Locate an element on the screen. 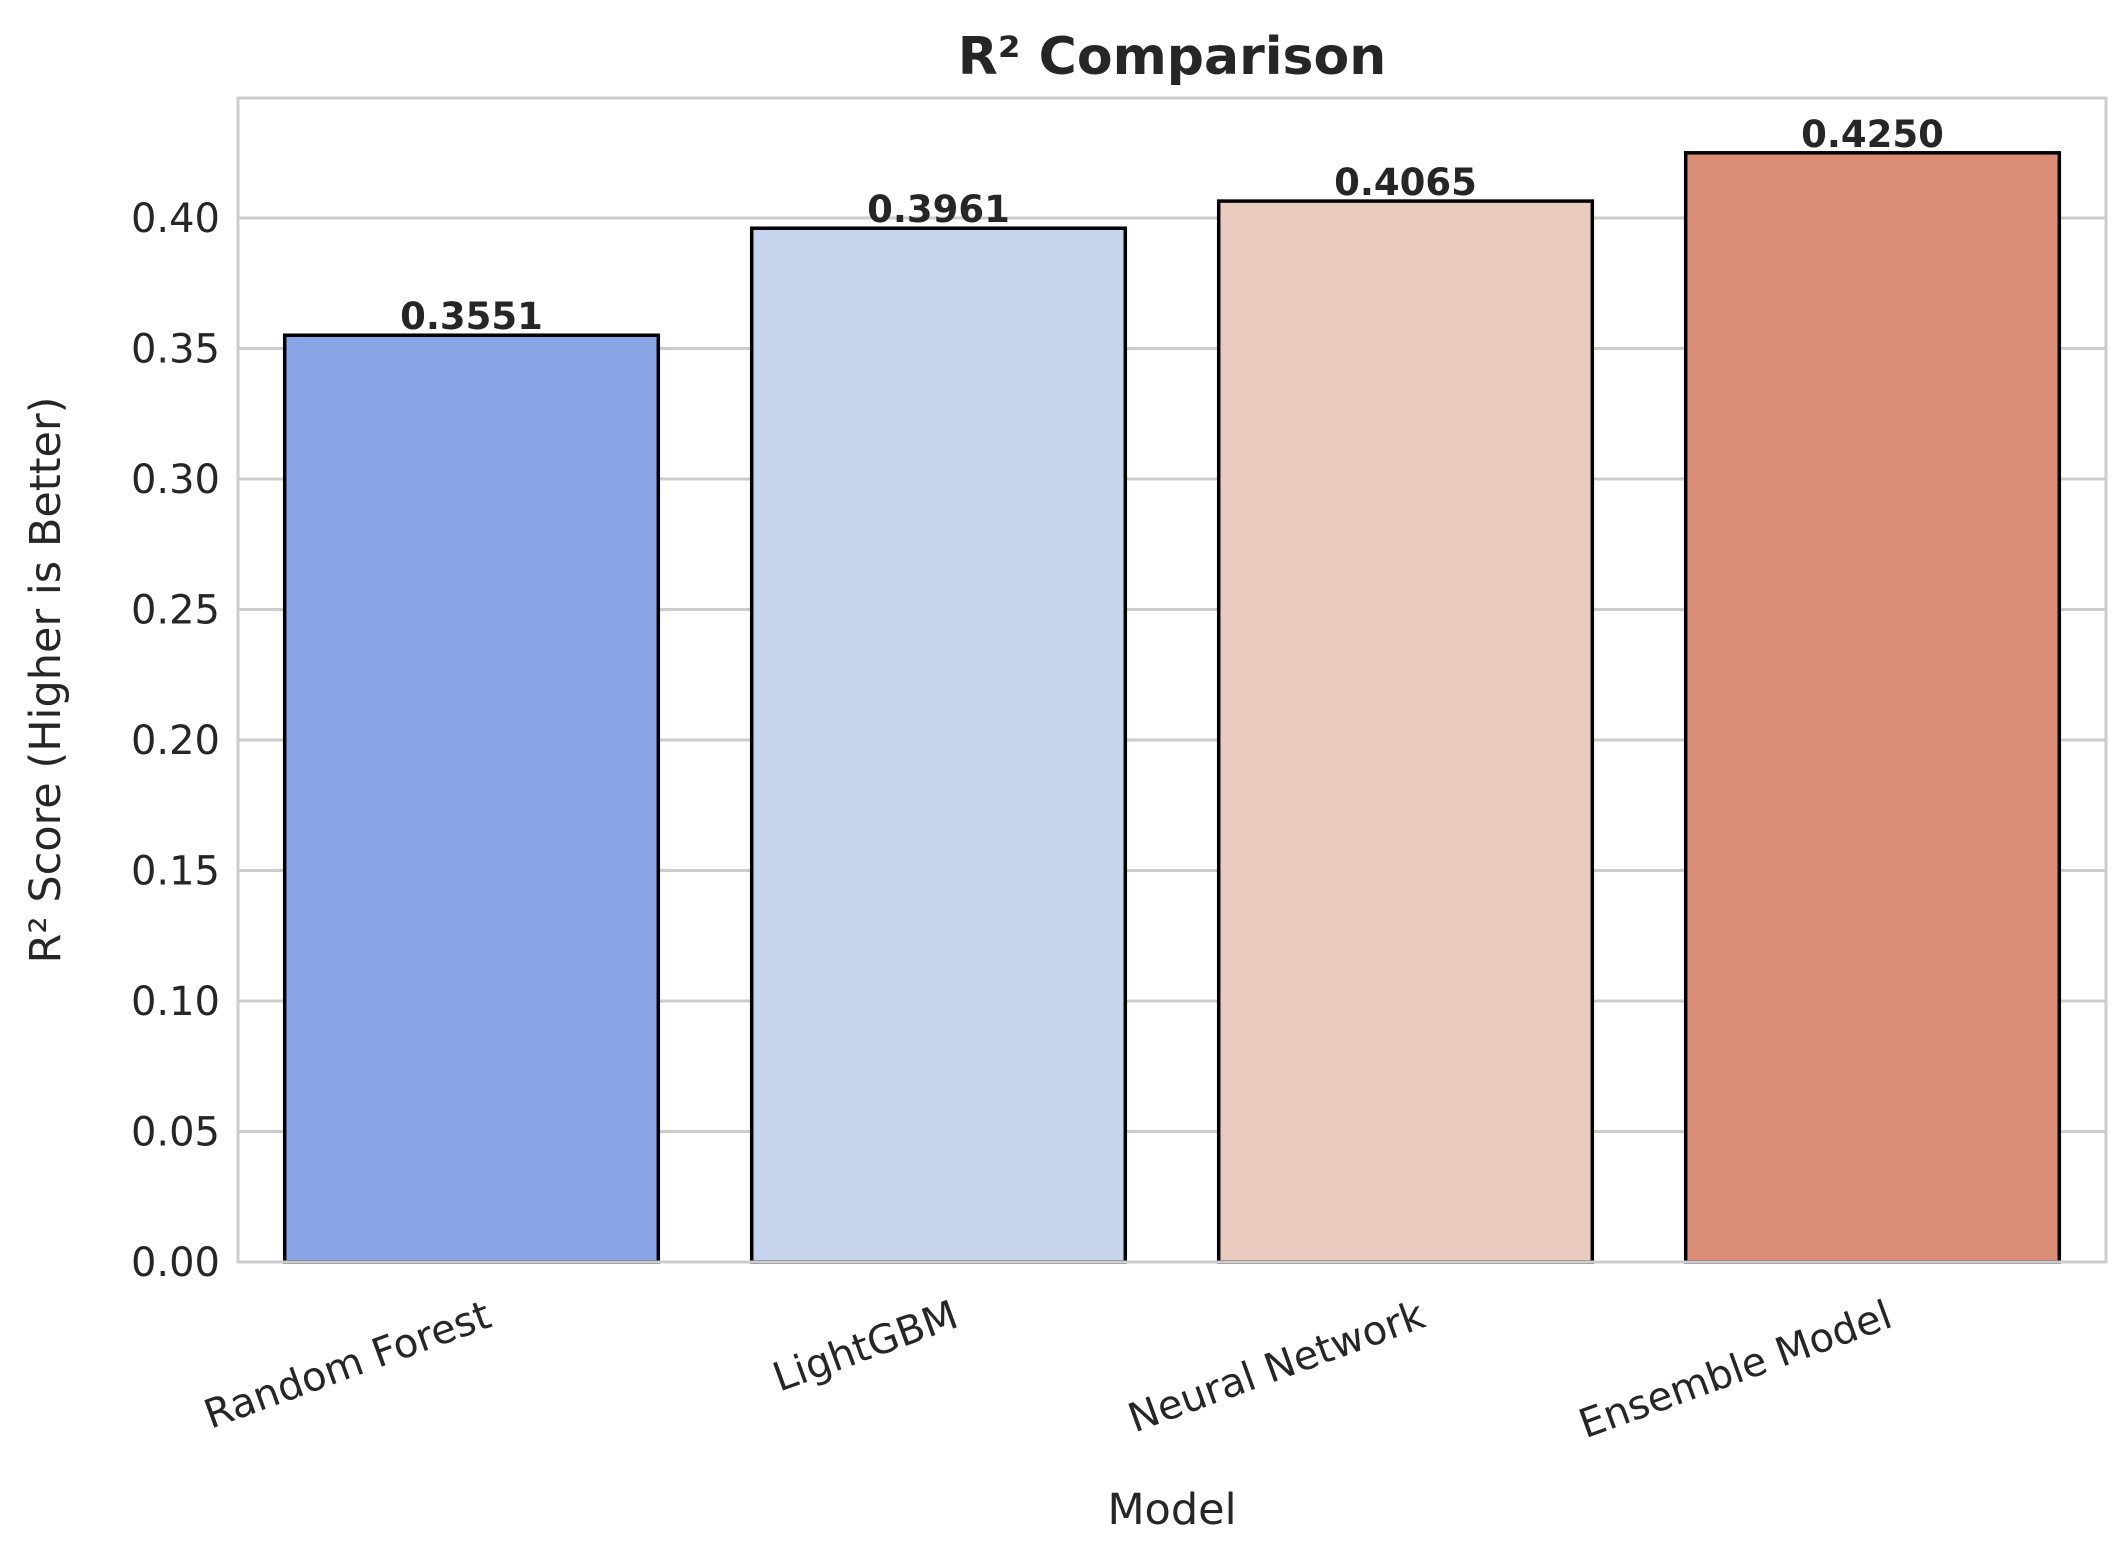 The width and height of the screenshot is (2126, 1560). y-axis-title: R² Score (Higher is Better) is located at coordinates (46, 680).